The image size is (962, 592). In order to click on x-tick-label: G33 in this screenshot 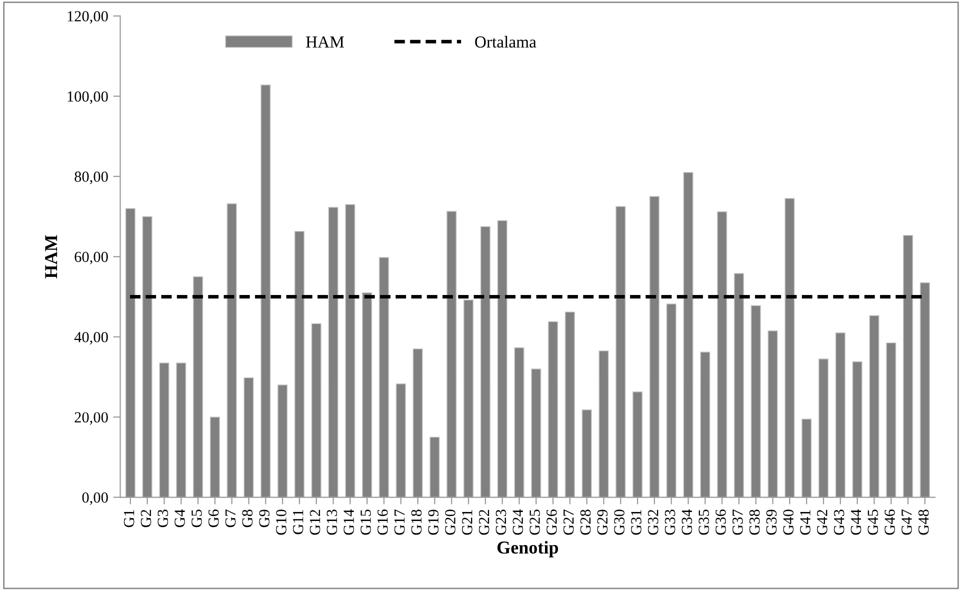, I will do `click(670, 522)`.